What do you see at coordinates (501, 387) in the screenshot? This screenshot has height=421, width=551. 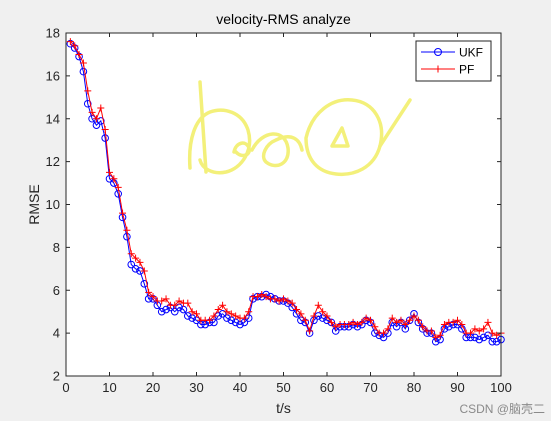 I see `x-tick-label: 100` at bounding box center [501, 387].